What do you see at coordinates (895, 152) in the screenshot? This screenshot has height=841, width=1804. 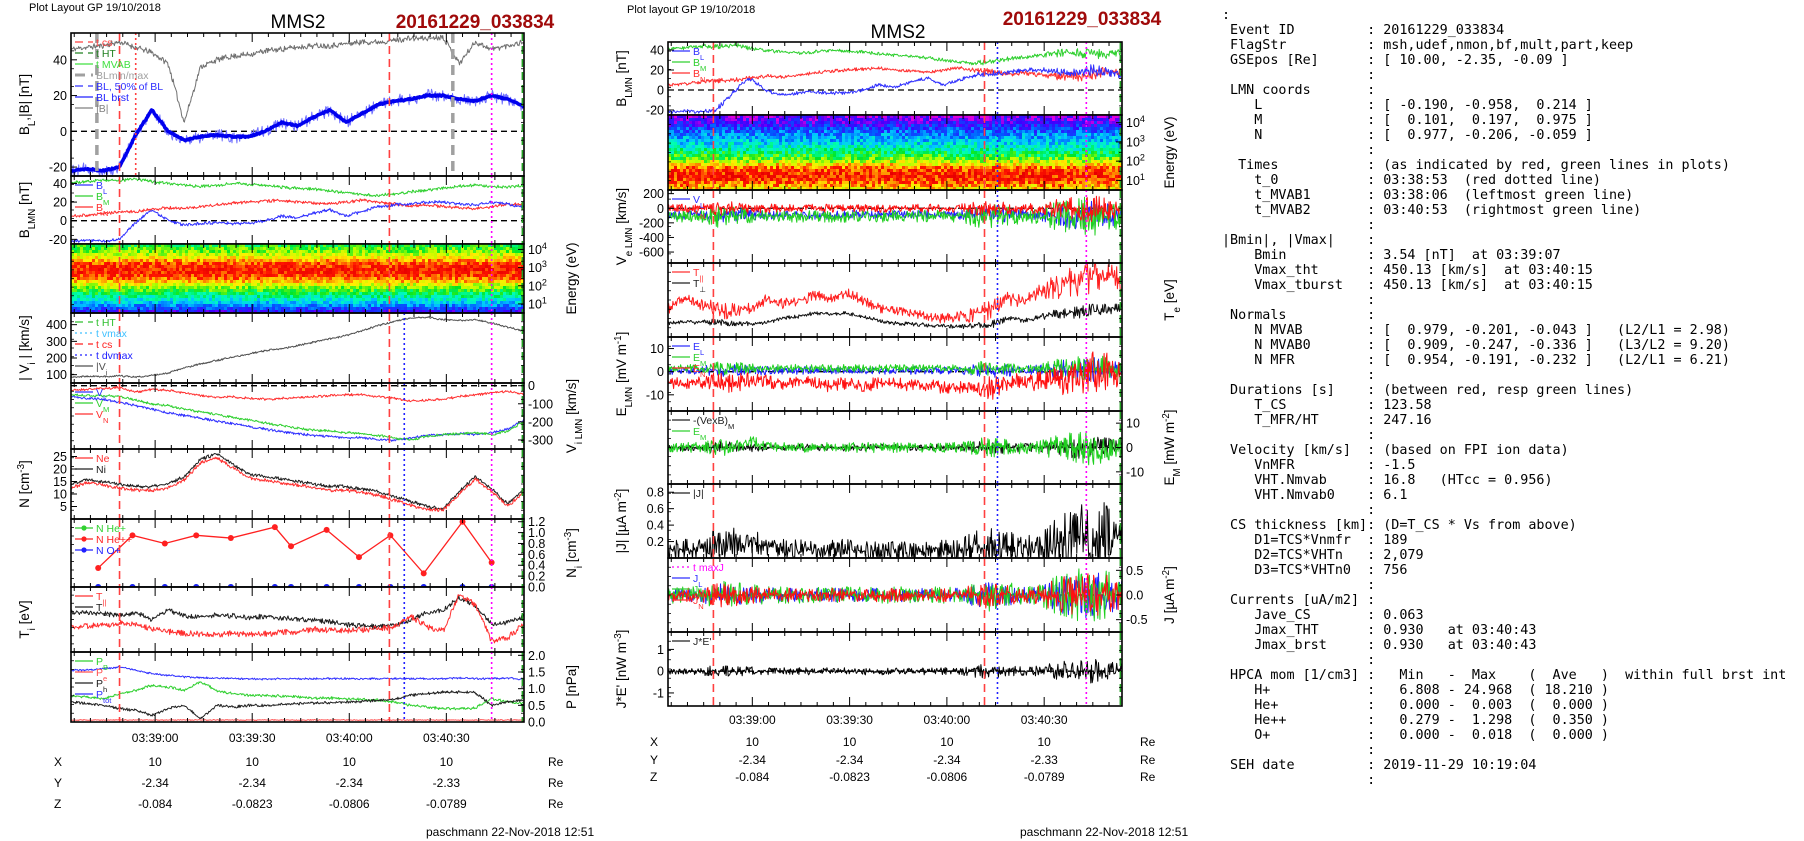 I see `panel-plot-area` at bounding box center [895, 152].